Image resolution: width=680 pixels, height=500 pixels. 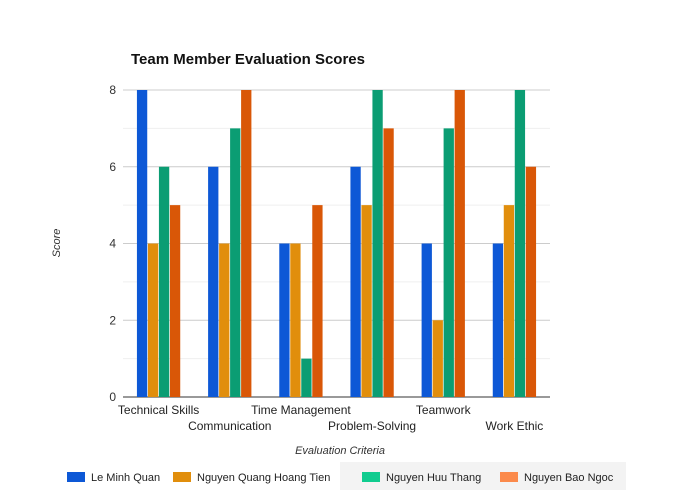 What do you see at coordinates (301, 410) in the screenshot?
I see `x-category-label: Time Management` at bounding box center [301, 410].